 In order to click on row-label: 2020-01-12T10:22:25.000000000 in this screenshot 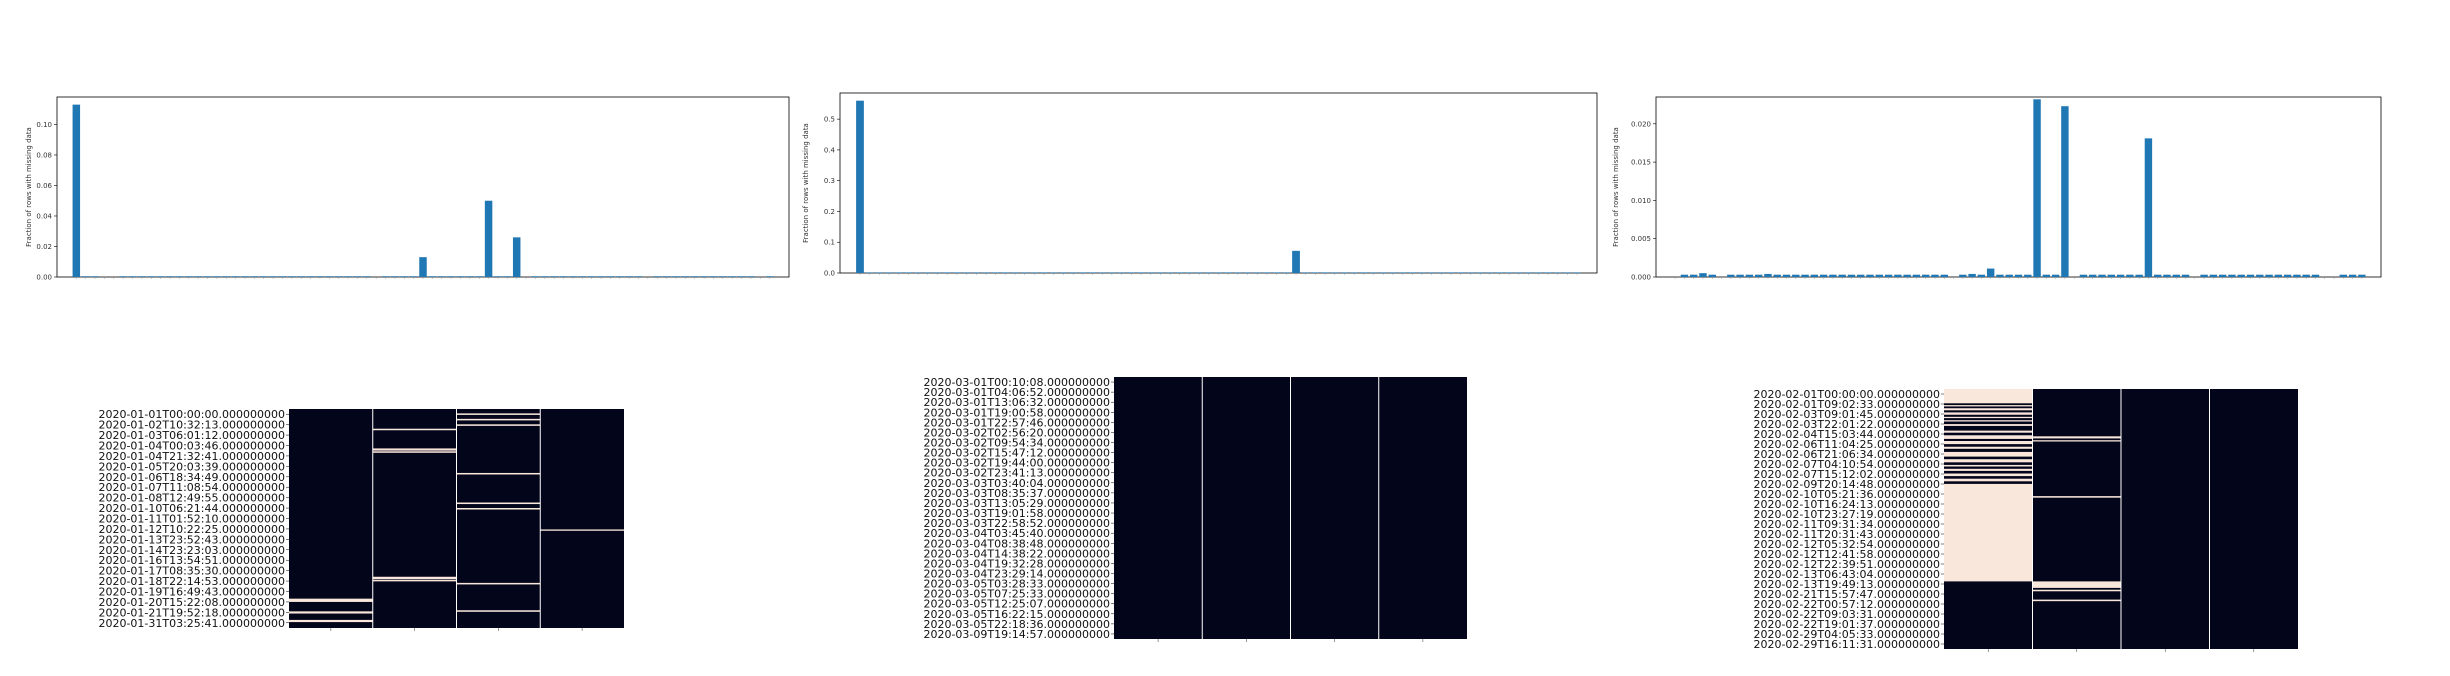, I will do `click(191, 529)`.